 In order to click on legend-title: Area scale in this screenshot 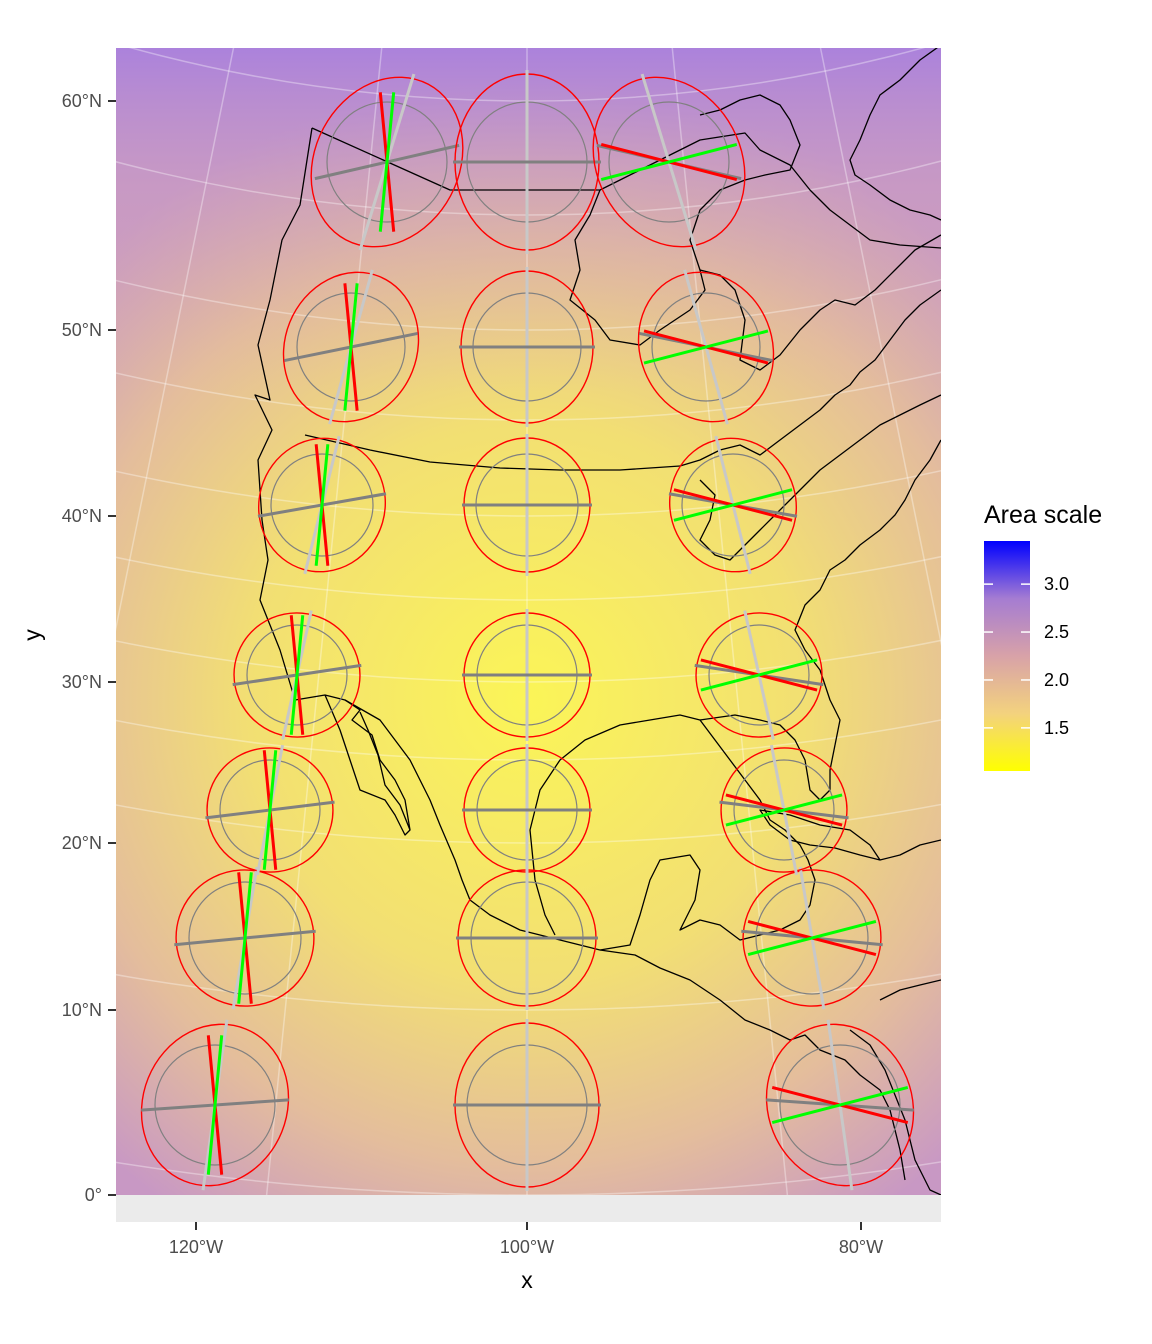, I will do `click(1043, 515)`.